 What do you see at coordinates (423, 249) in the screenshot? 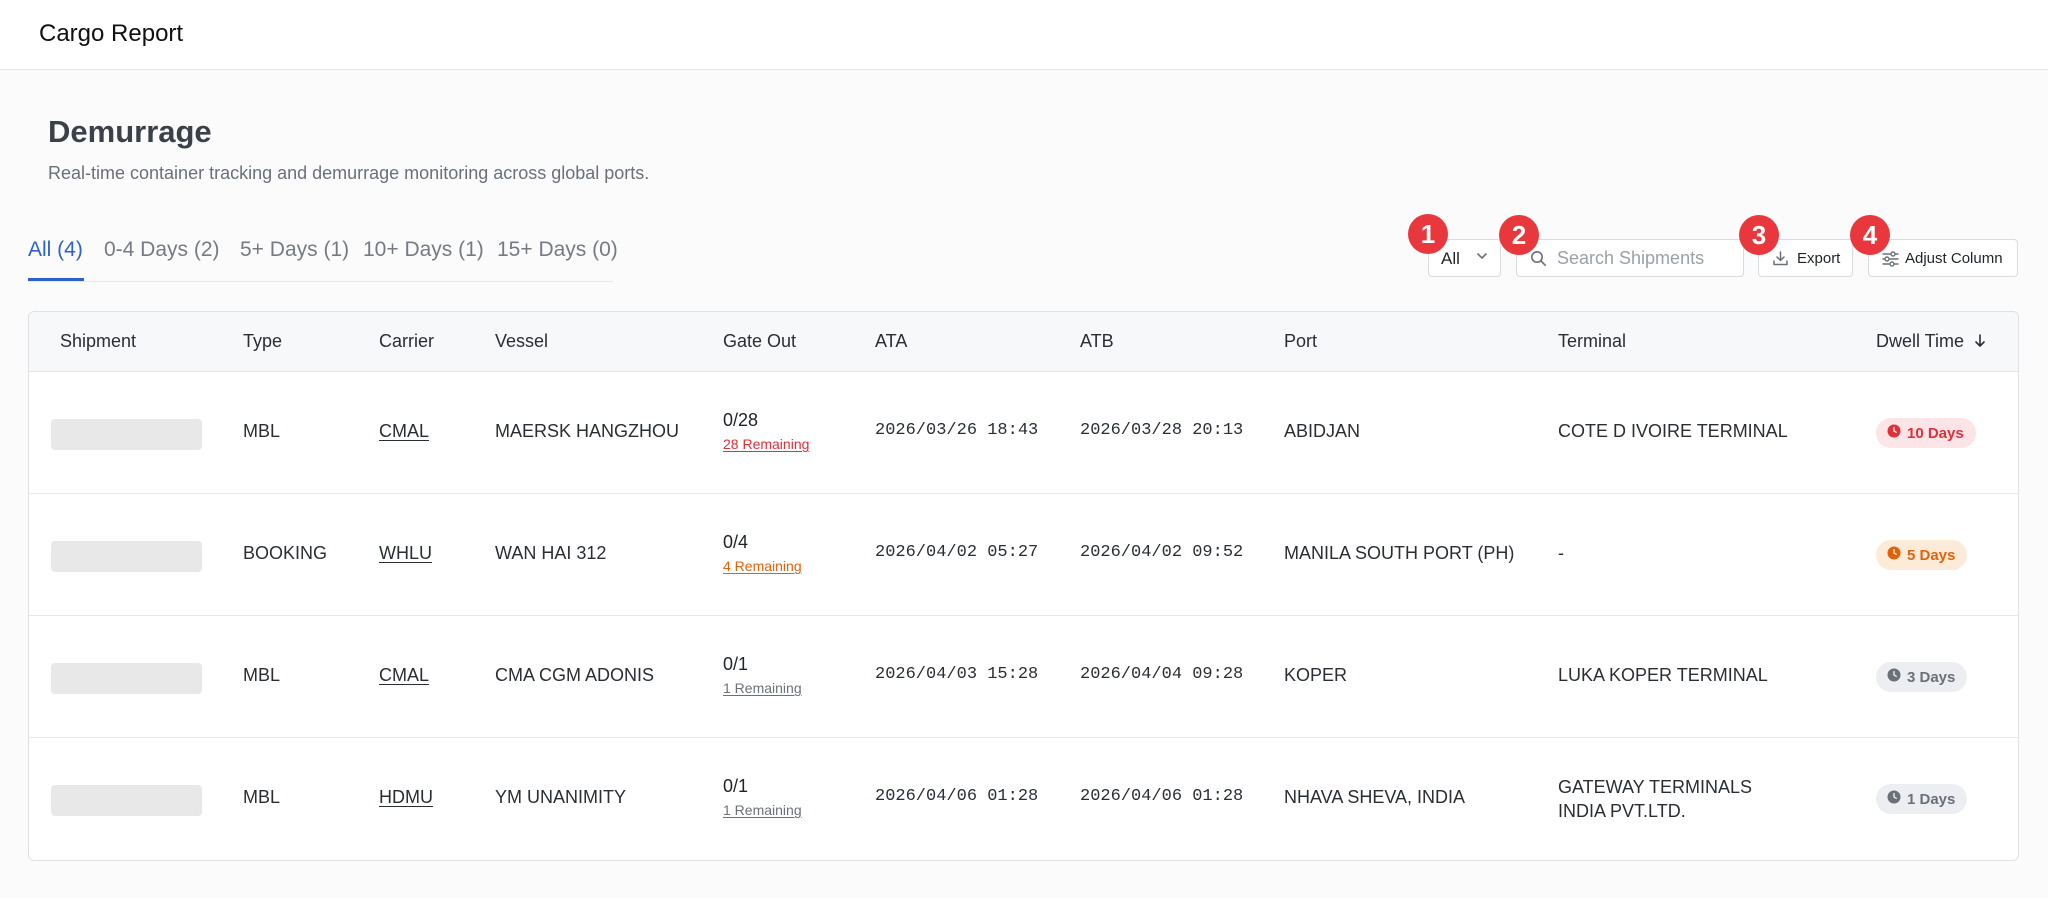
I see `tab-10-plus-days: 10+ Days (1)` at bounding box center [423, 249].